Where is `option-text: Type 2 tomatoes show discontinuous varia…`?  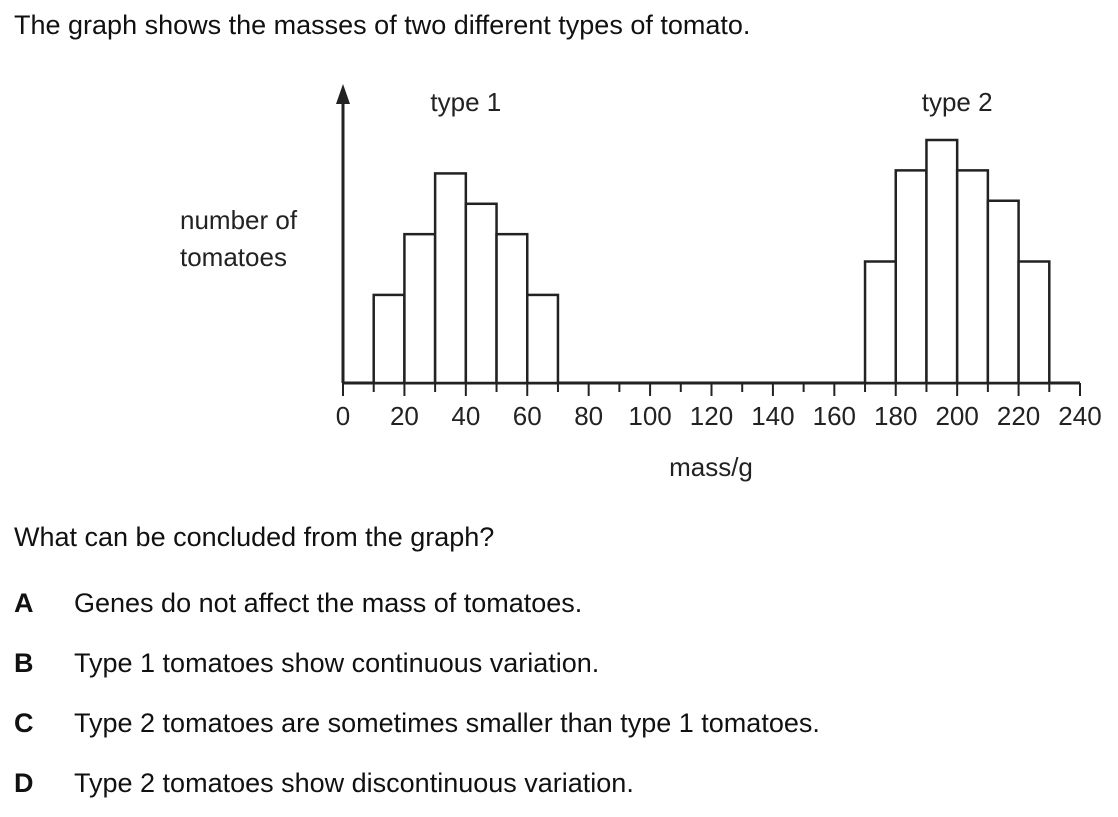
option-text: Type 2 tomatoes show discontinuous varia… is located at coordinates (354, 783).